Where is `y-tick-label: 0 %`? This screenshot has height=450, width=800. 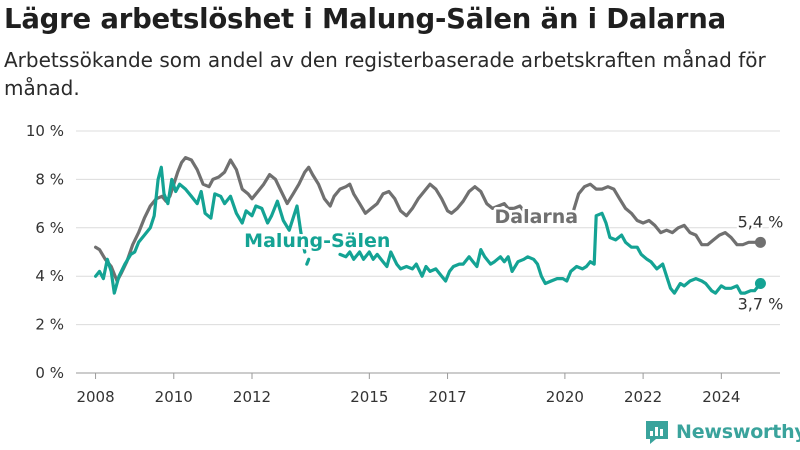
y-tick-label: 0 % is located at coordinates (49, 373).